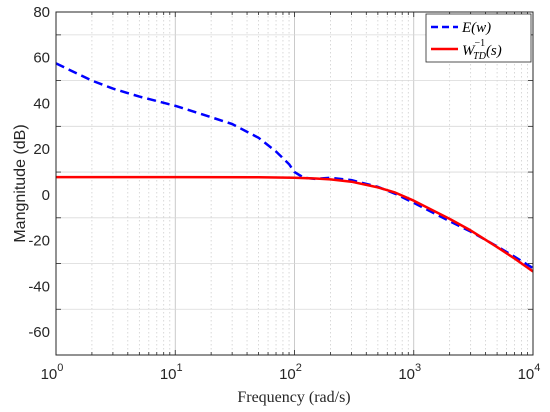  I want to click on x-tick-label: 10², so click(290, 372).